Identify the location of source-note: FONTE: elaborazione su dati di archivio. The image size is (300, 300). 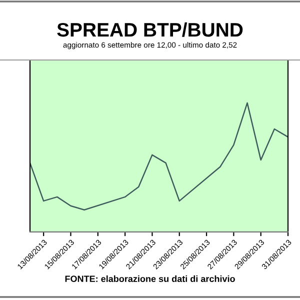
(150, 278).